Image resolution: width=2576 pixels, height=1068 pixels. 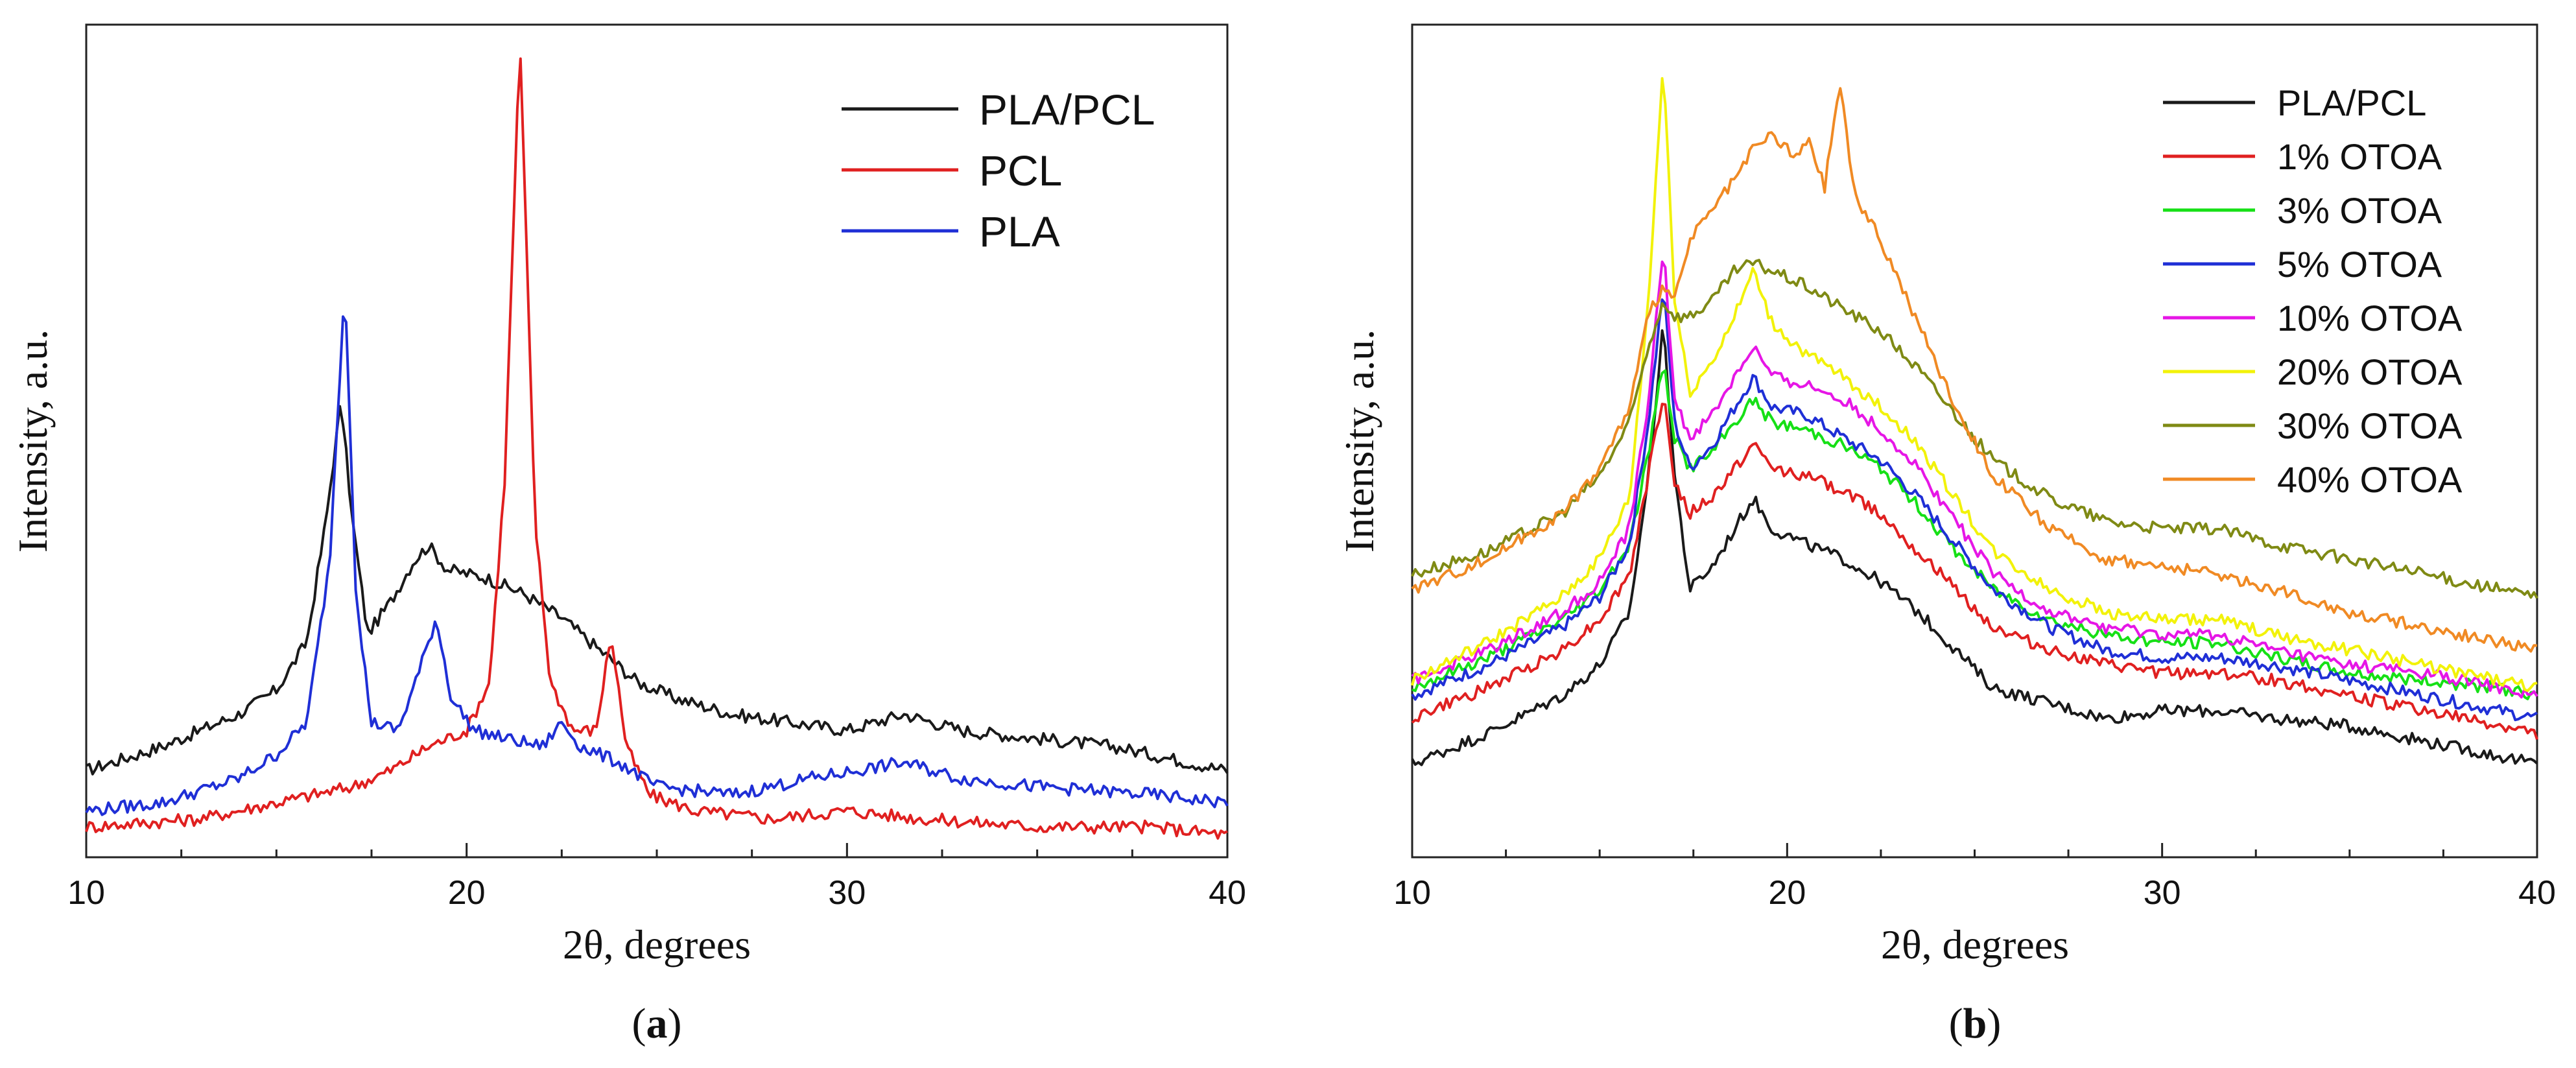 What do you see at coordinates (656, 878) in the screenshot?
I see `ticks-layer-a: 10 20 30 40` at bounding box center [656, 878].